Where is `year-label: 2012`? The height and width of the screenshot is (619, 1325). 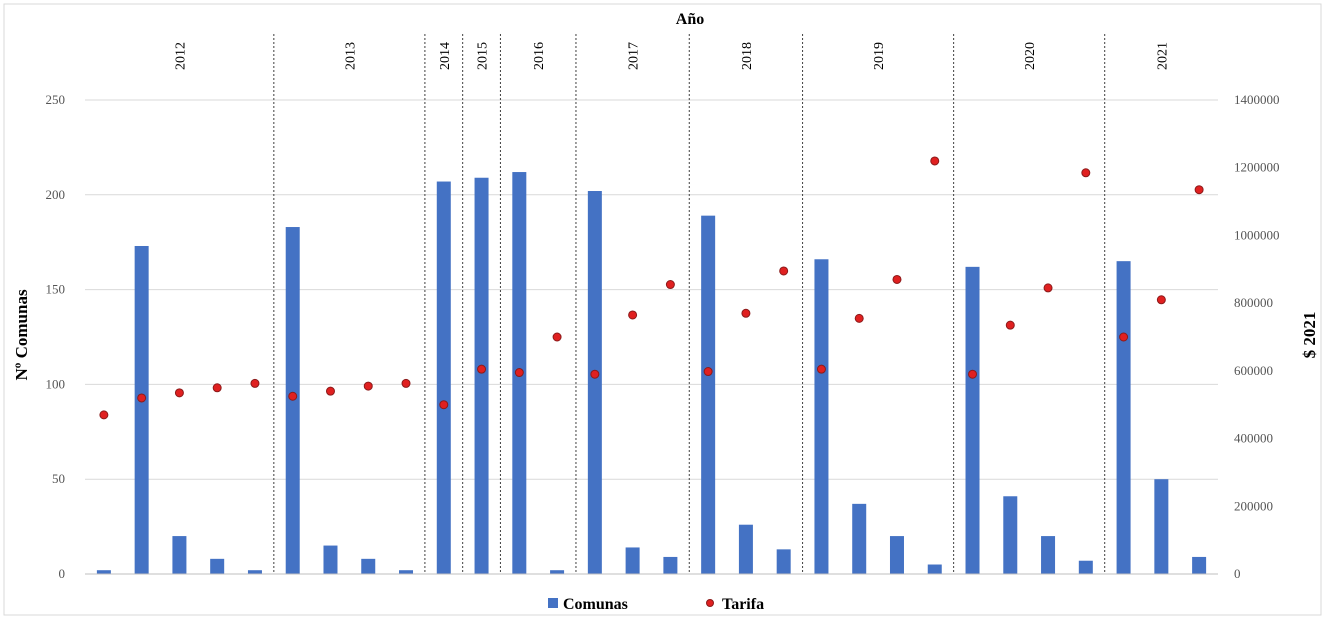 year-label: 2012 is located at coordinates (180, 56).